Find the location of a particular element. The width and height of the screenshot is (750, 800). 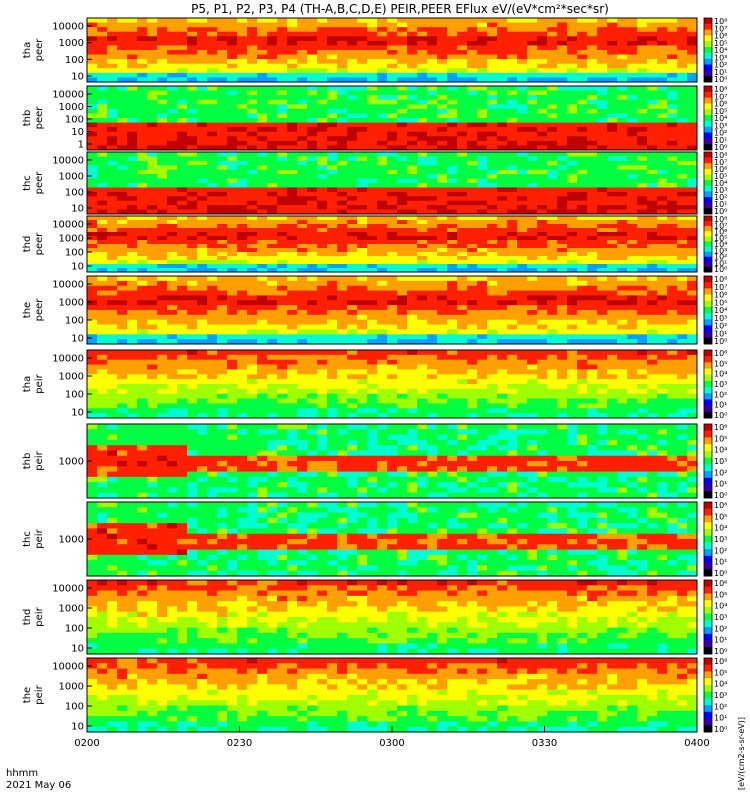

colorbar-frame is located at coordinates (708, 118).